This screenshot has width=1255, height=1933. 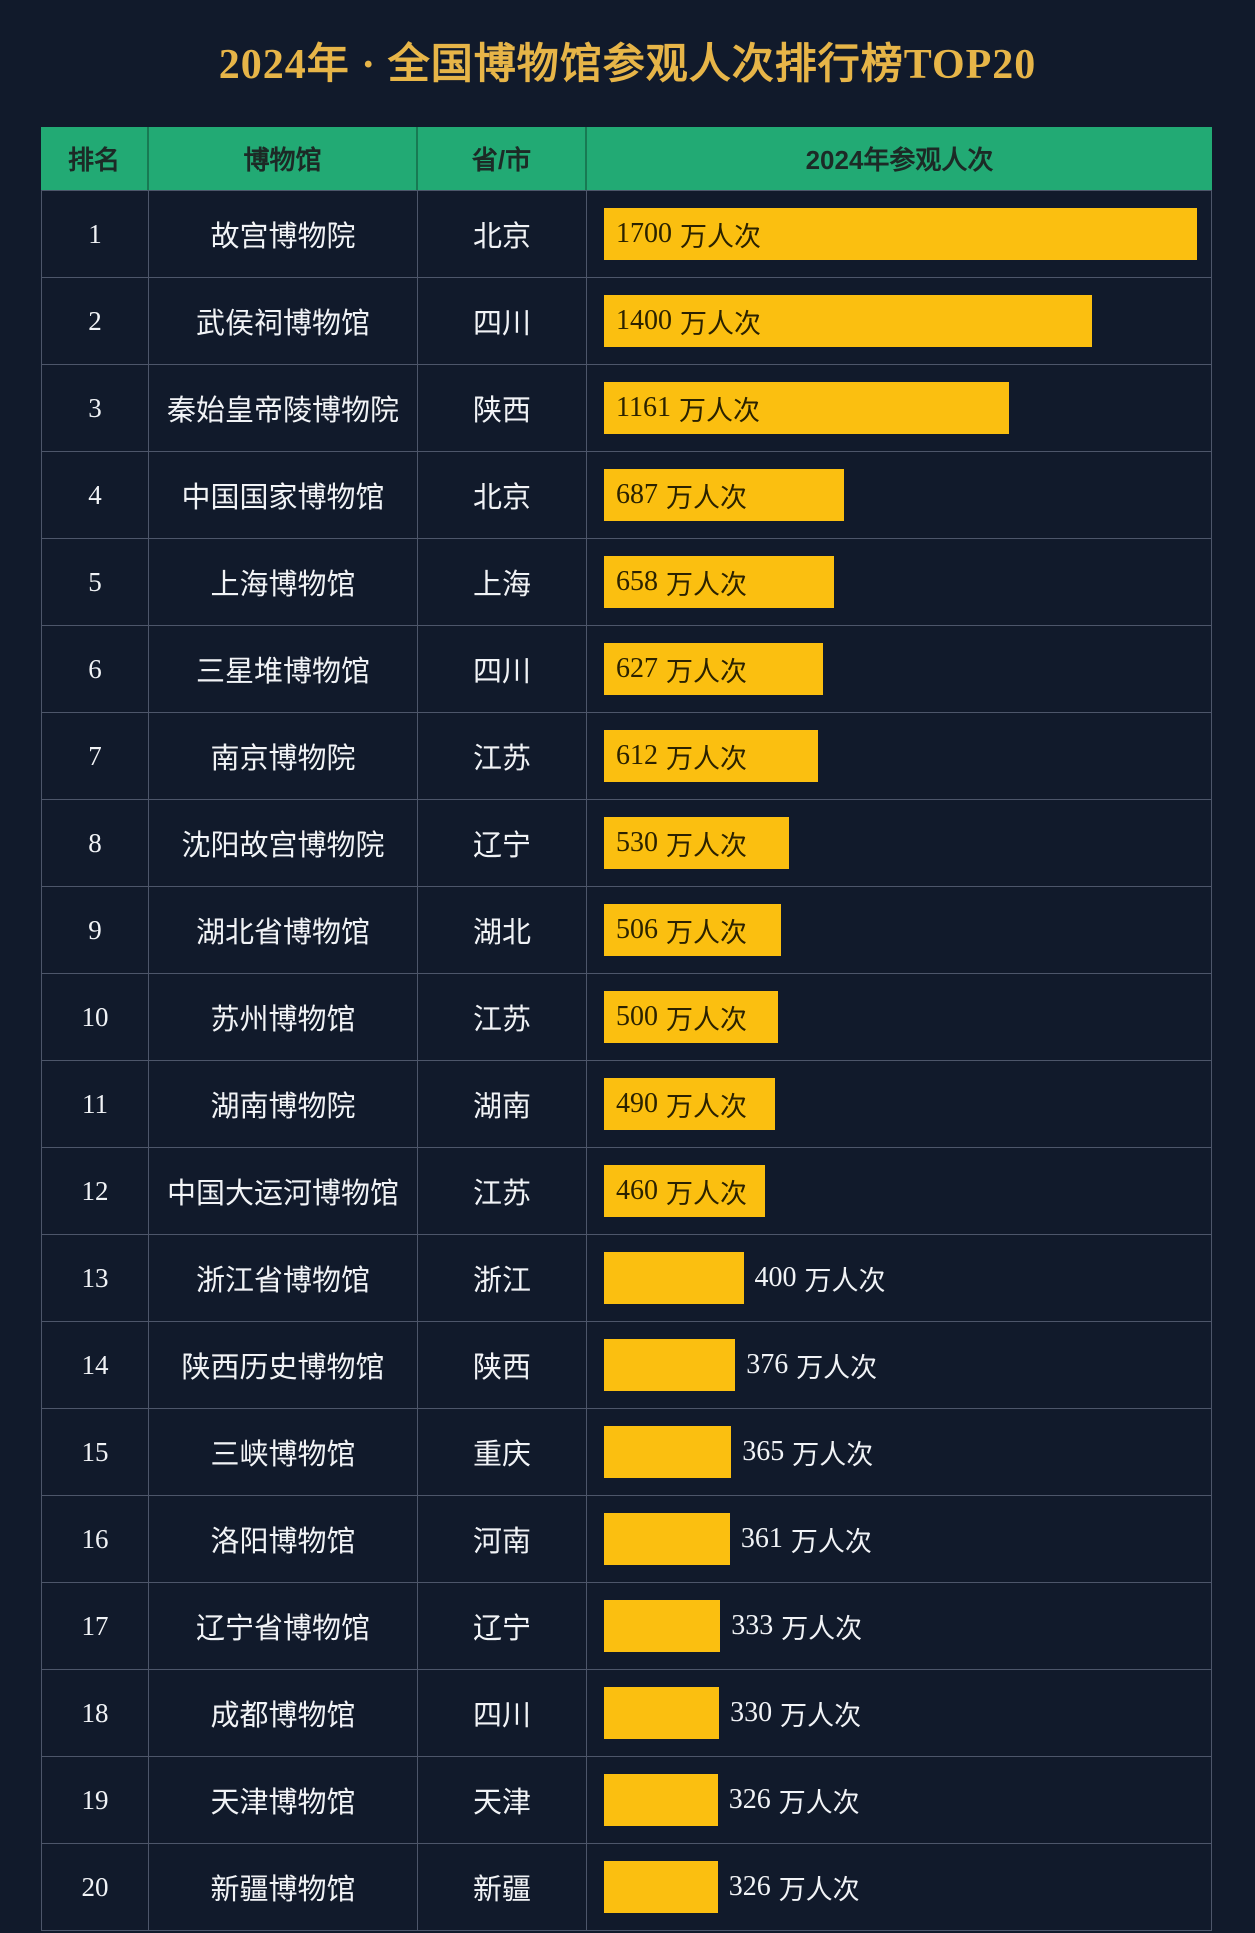 I want to click on table-row: 14 陕西历史博物馆 陕西 376 万人次, so click(x=626, y=1365).